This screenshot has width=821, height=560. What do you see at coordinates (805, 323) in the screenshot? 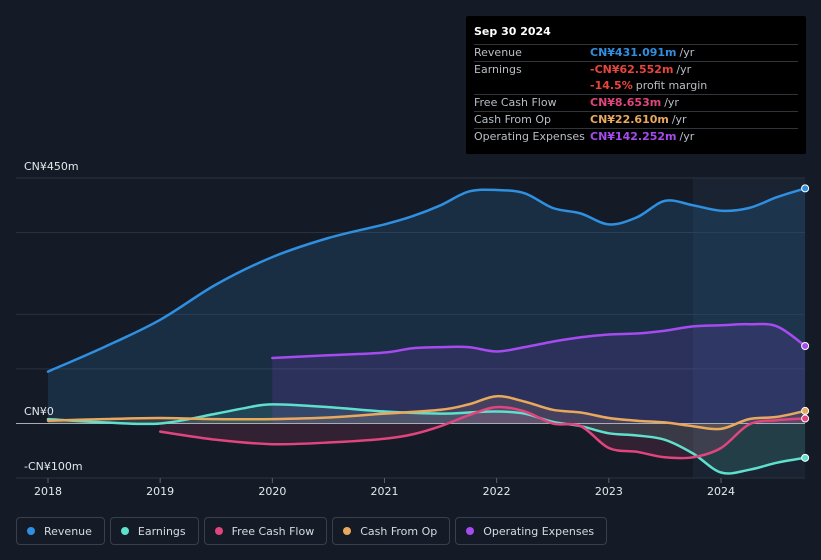
I see `series-end-markers` at bounding box center [805, 323].